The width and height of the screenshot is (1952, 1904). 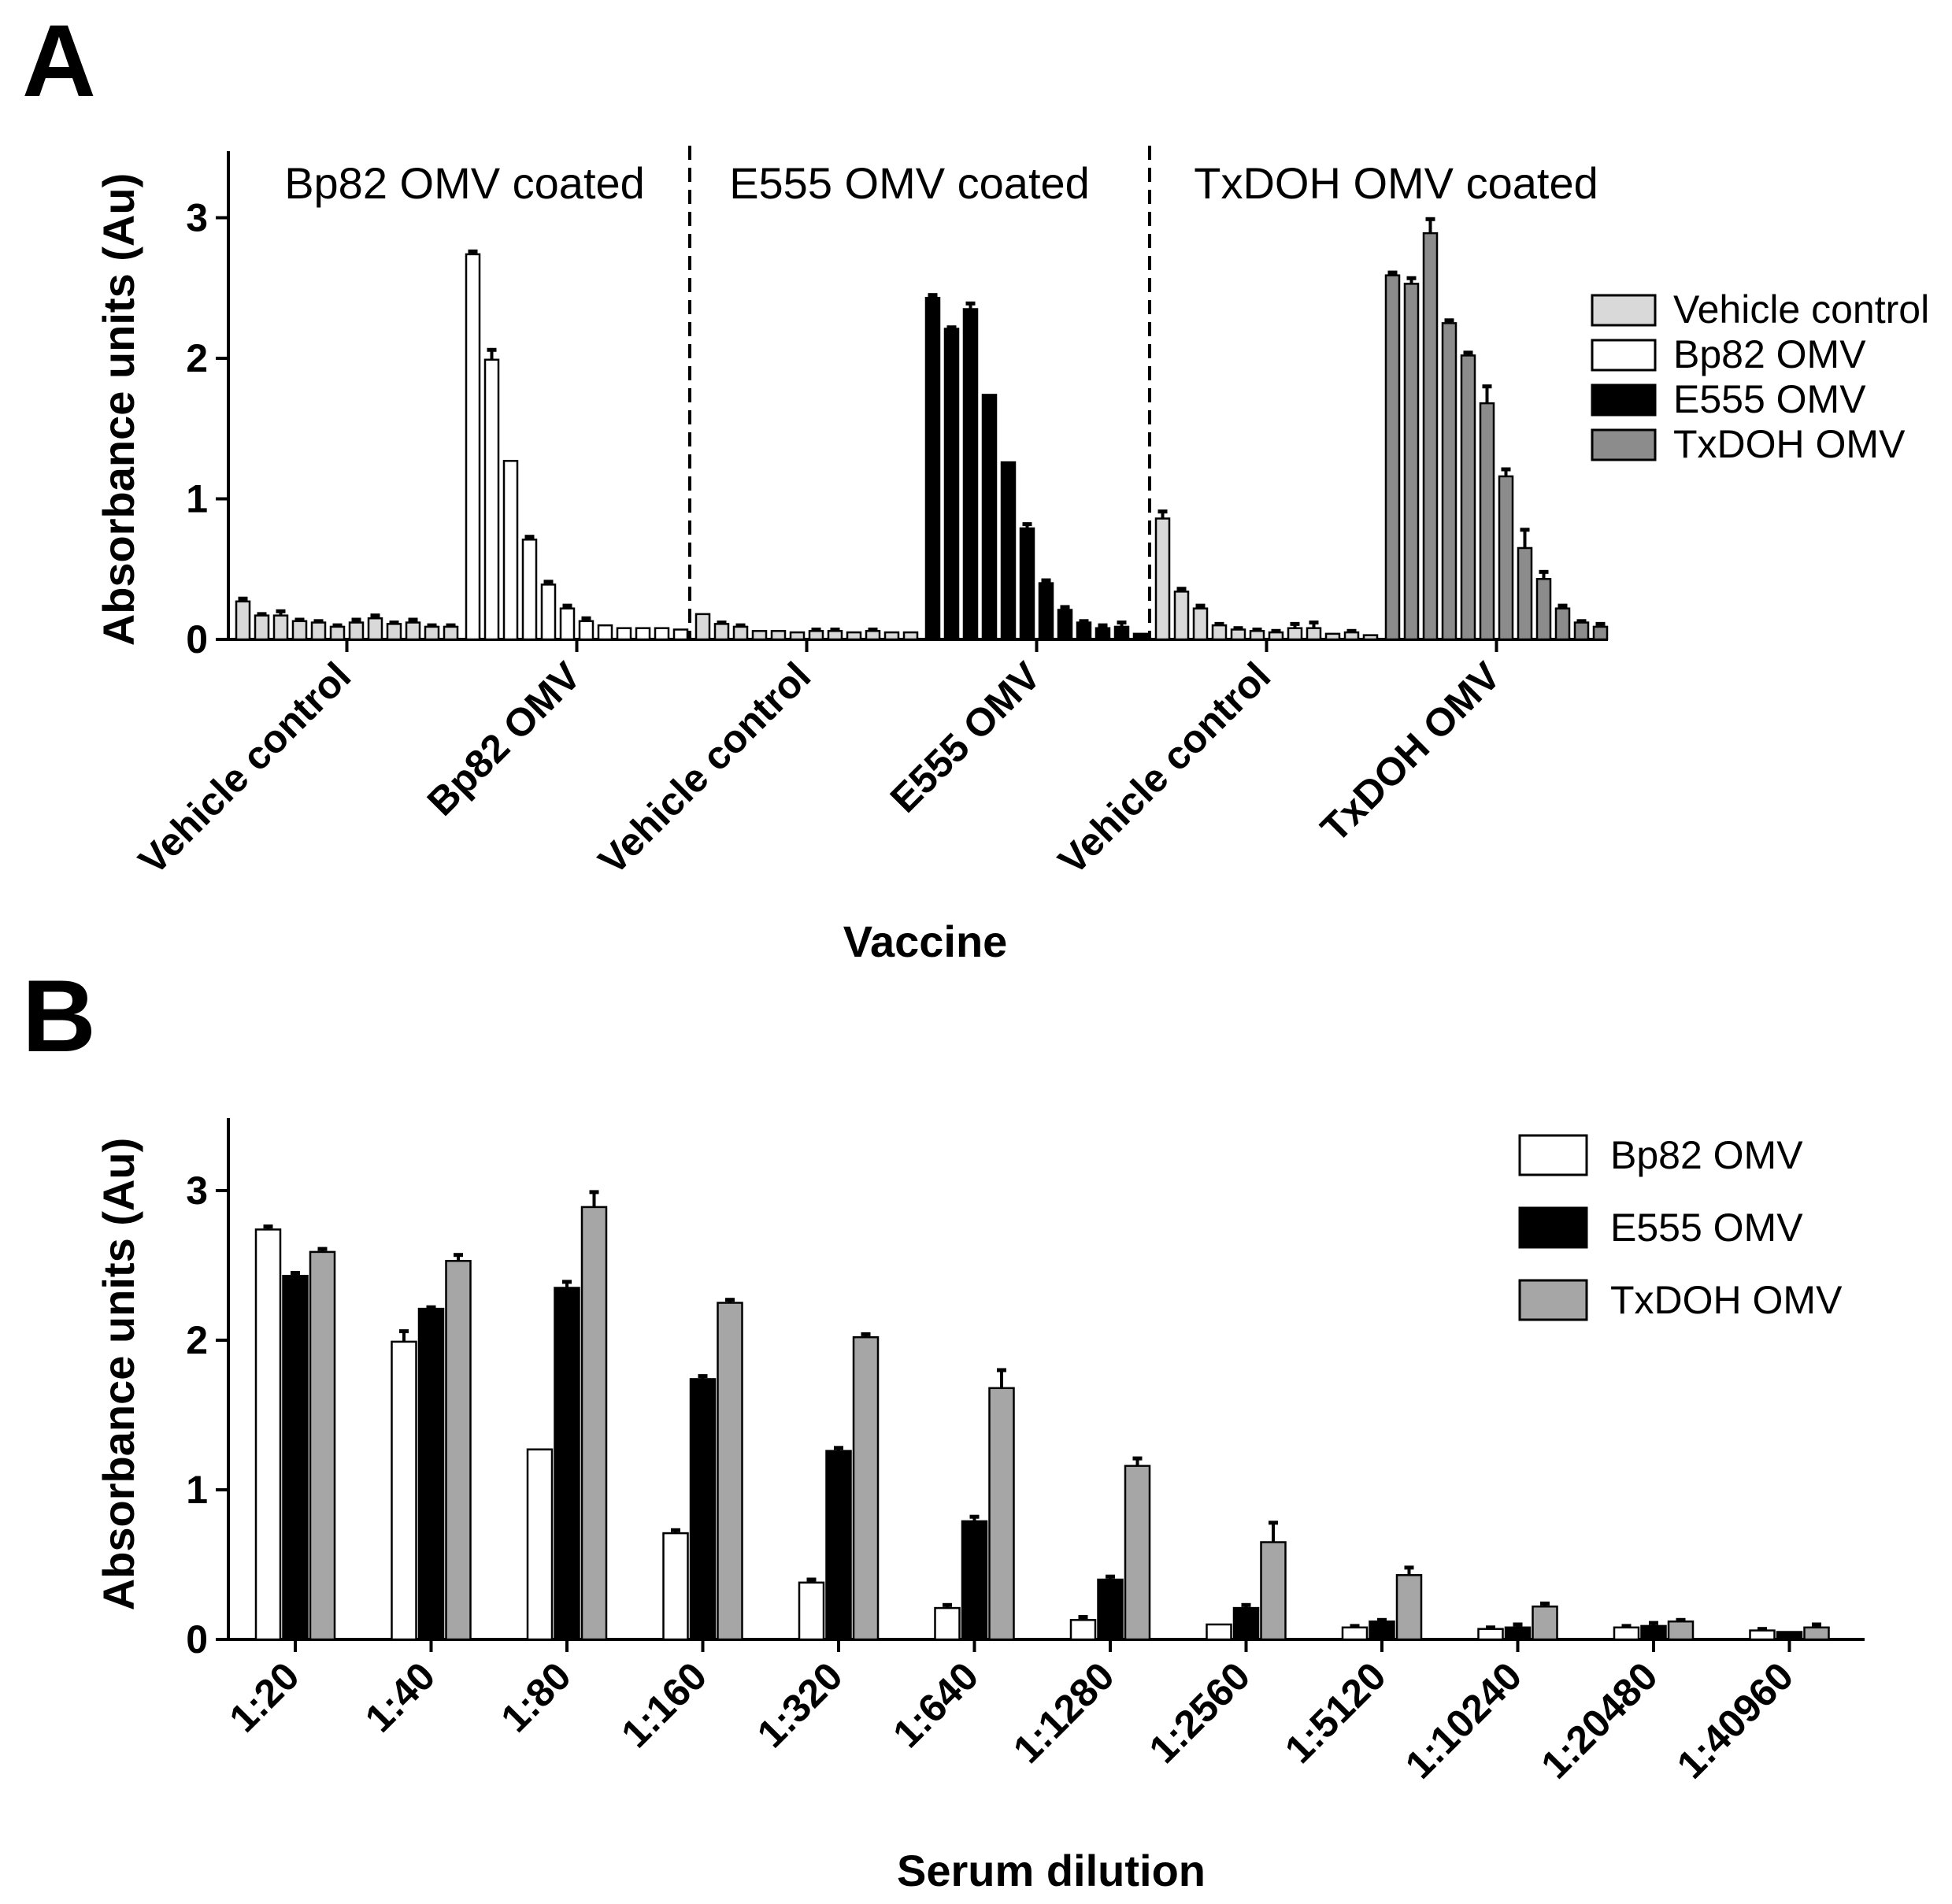 What do you see at coordinates (1770, 399) in the screenshot?
I see `panel-a-legend-label: E555 OMV` at bounding box center [1770, 399].